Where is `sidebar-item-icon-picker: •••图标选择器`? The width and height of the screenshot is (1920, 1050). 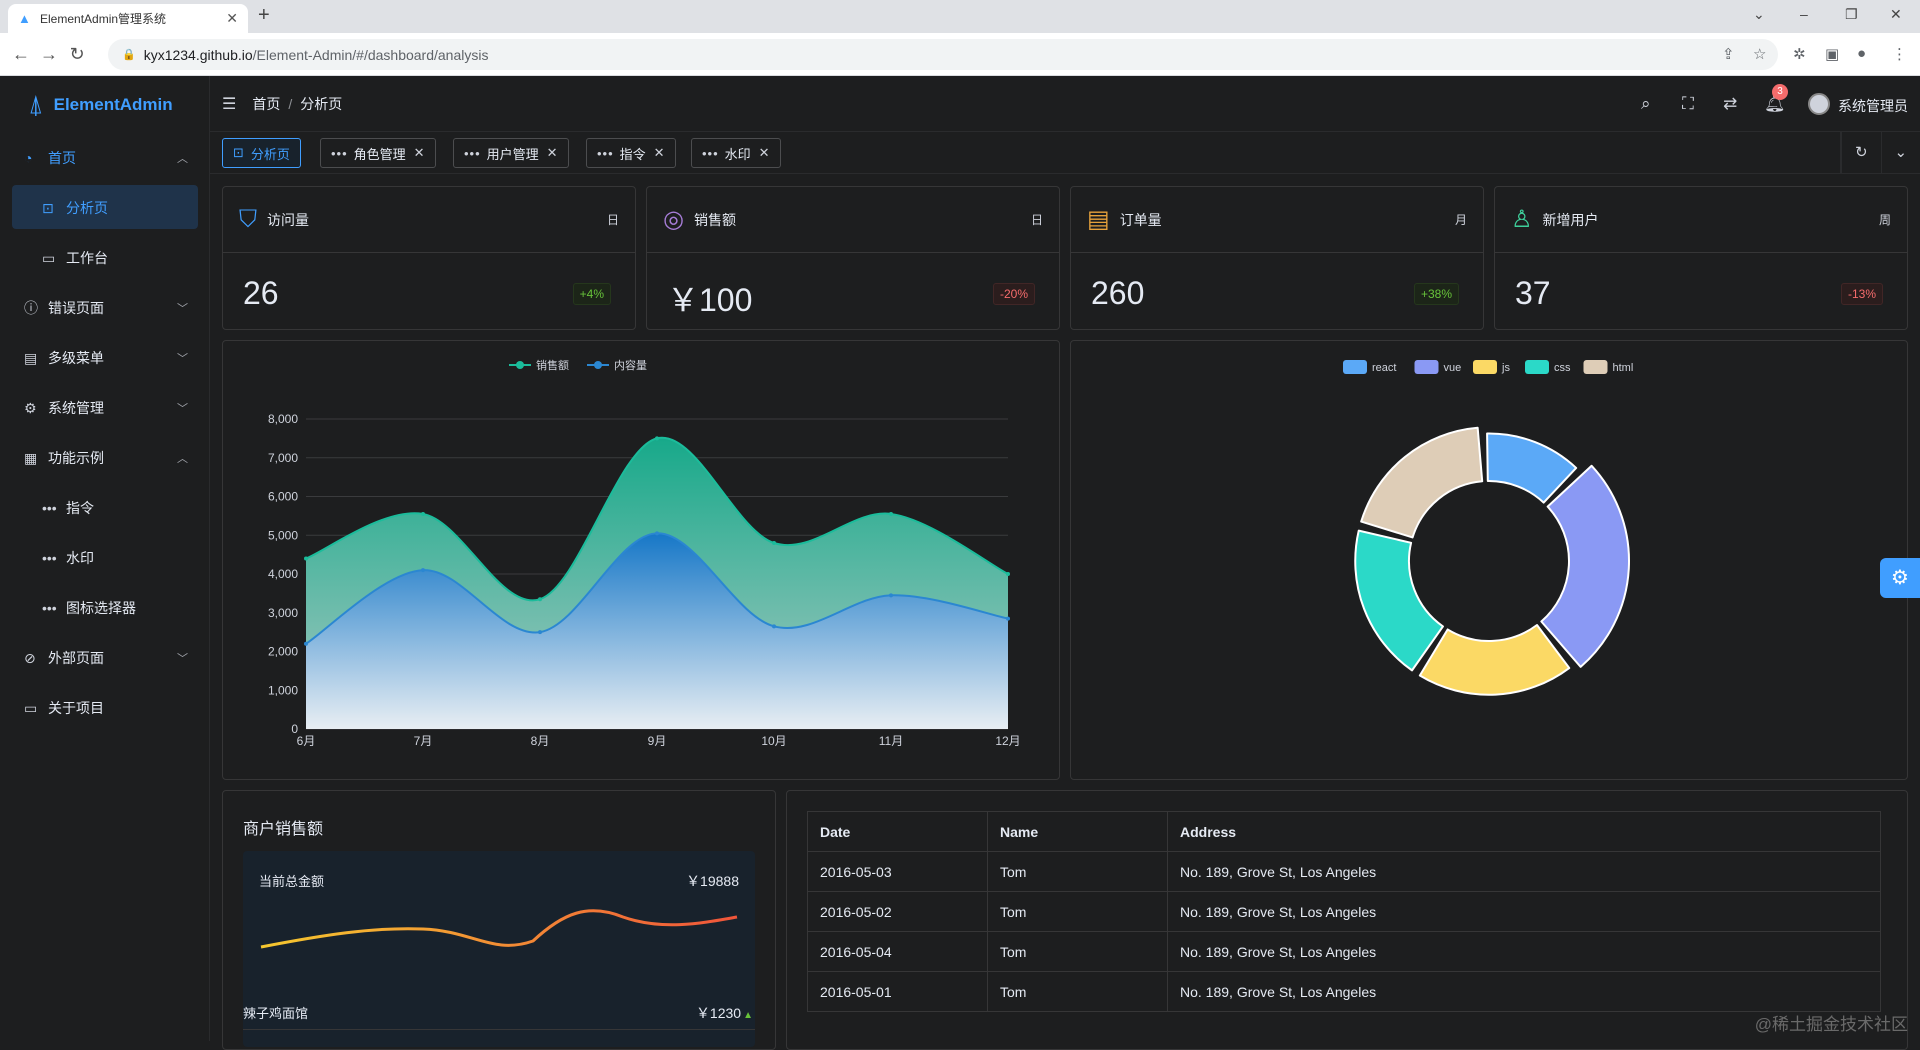 sidebar-item-icon-picker: •••图标选择器 is located at coordinates (105, 608).